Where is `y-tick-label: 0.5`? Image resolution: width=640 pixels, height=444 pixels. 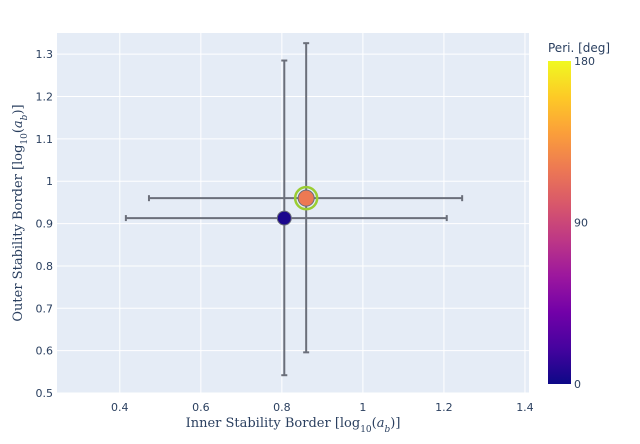
y-tick-label: 0.5 is located at coordinates (45, 393).